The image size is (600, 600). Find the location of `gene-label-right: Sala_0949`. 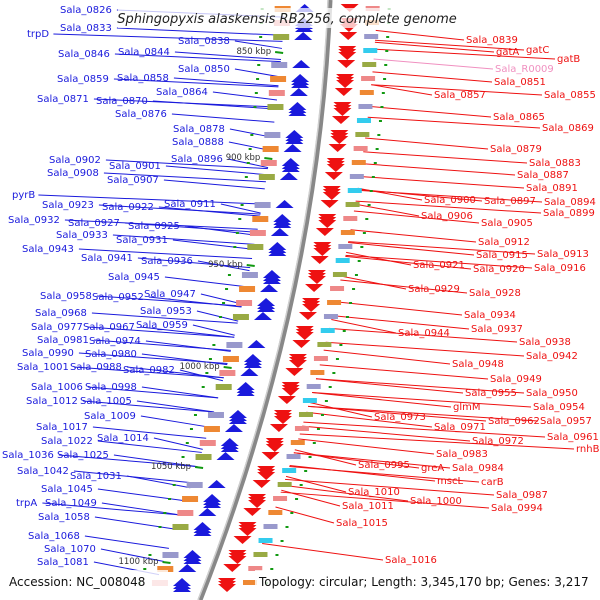

gene-label-right: Sala_0949 is located at coordinates (516, 379).